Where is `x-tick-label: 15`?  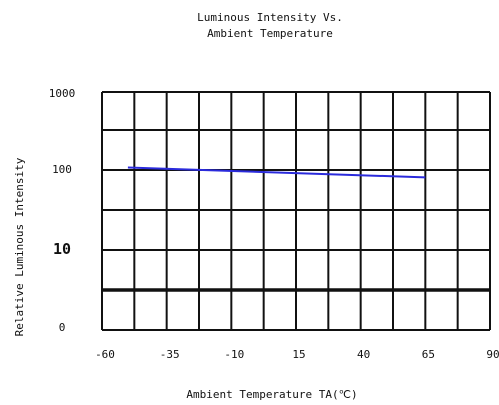 x-tick-label: 15 is located at coordinates (298, 354).